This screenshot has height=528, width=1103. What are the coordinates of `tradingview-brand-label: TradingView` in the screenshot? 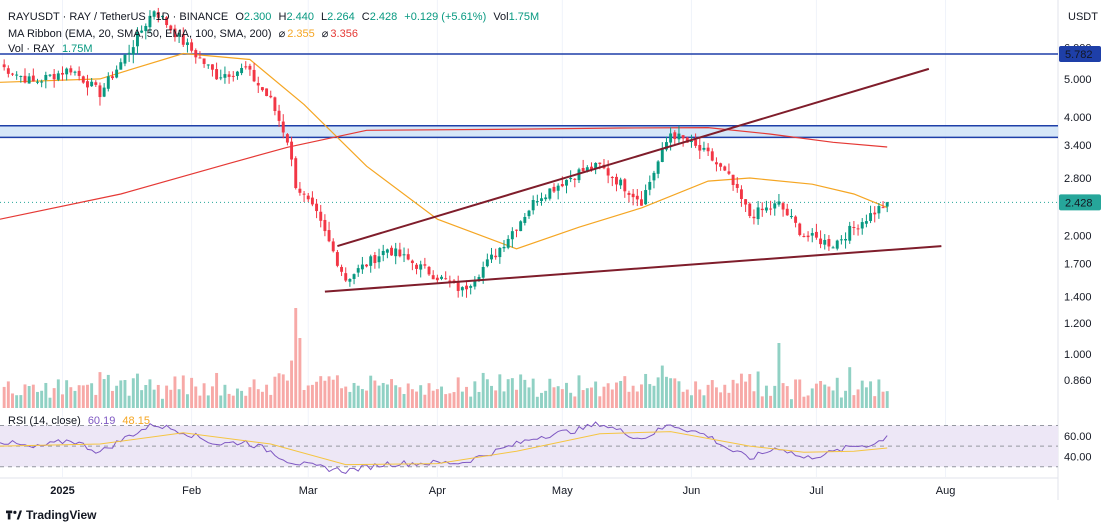 It's located at (61, 515).